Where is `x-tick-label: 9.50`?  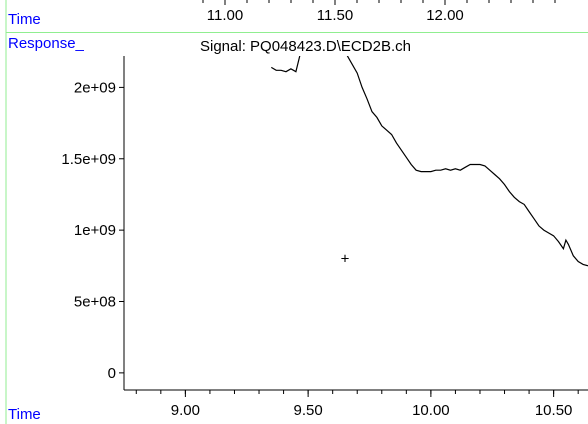 x-tick-label: 9.50 is located at coordinates (308, 410).